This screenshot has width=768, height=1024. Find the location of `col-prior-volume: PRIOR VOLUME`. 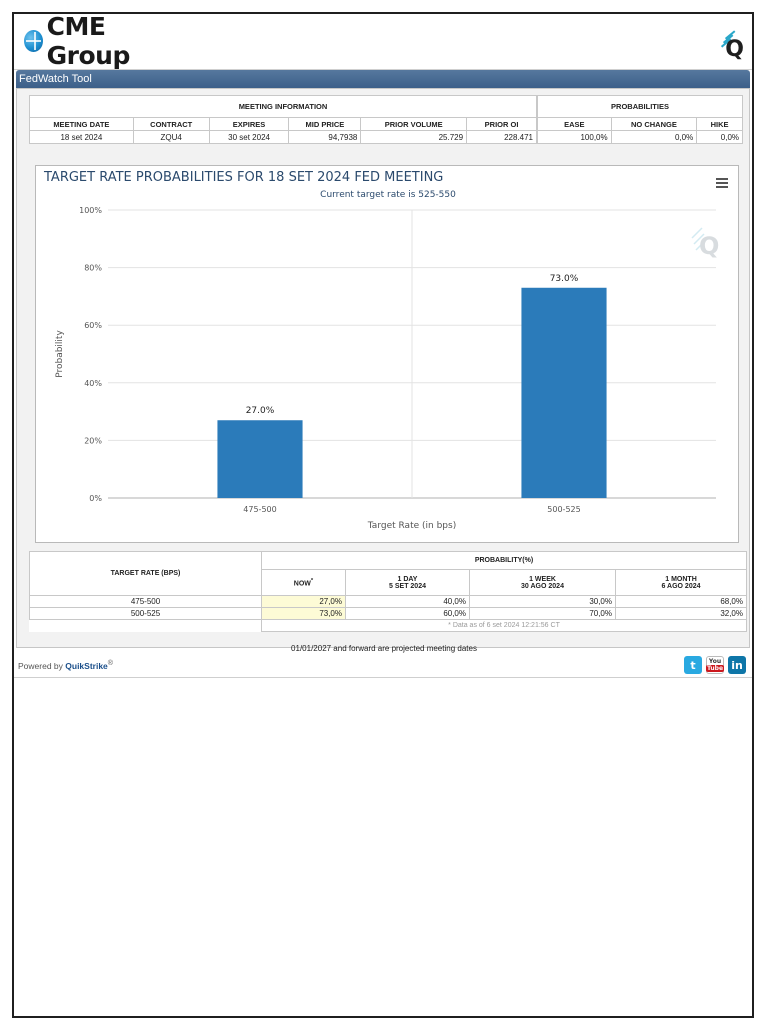

col-prior-volume: PRIOR VOLUME is located at coordinates (414, 124).